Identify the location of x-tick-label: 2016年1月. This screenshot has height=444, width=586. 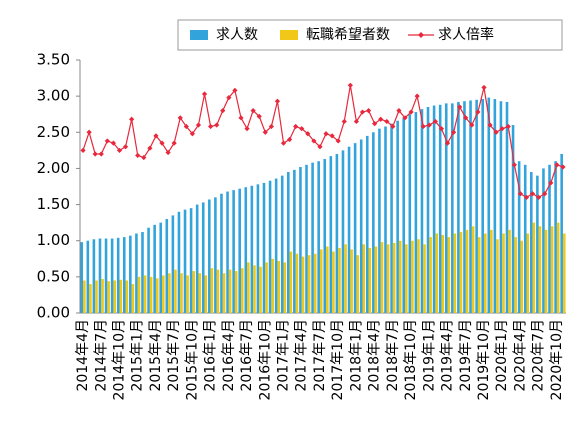
(211, 355).